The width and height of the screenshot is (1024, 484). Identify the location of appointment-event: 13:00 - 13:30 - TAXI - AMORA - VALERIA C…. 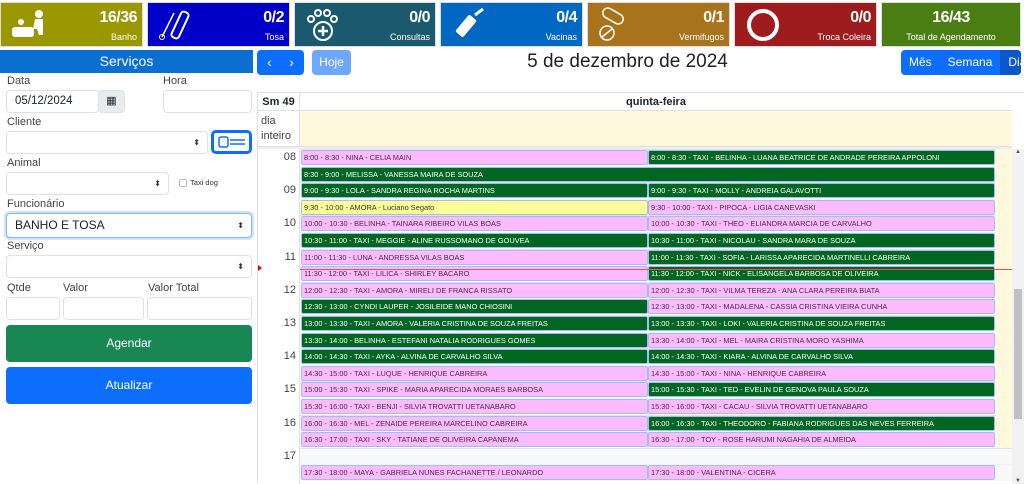
(474, 323).